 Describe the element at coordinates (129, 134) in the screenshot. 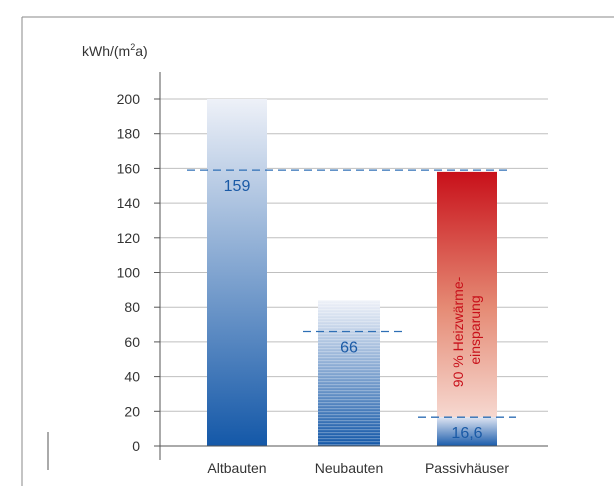

I see `y-tick-label: 180` at that location.